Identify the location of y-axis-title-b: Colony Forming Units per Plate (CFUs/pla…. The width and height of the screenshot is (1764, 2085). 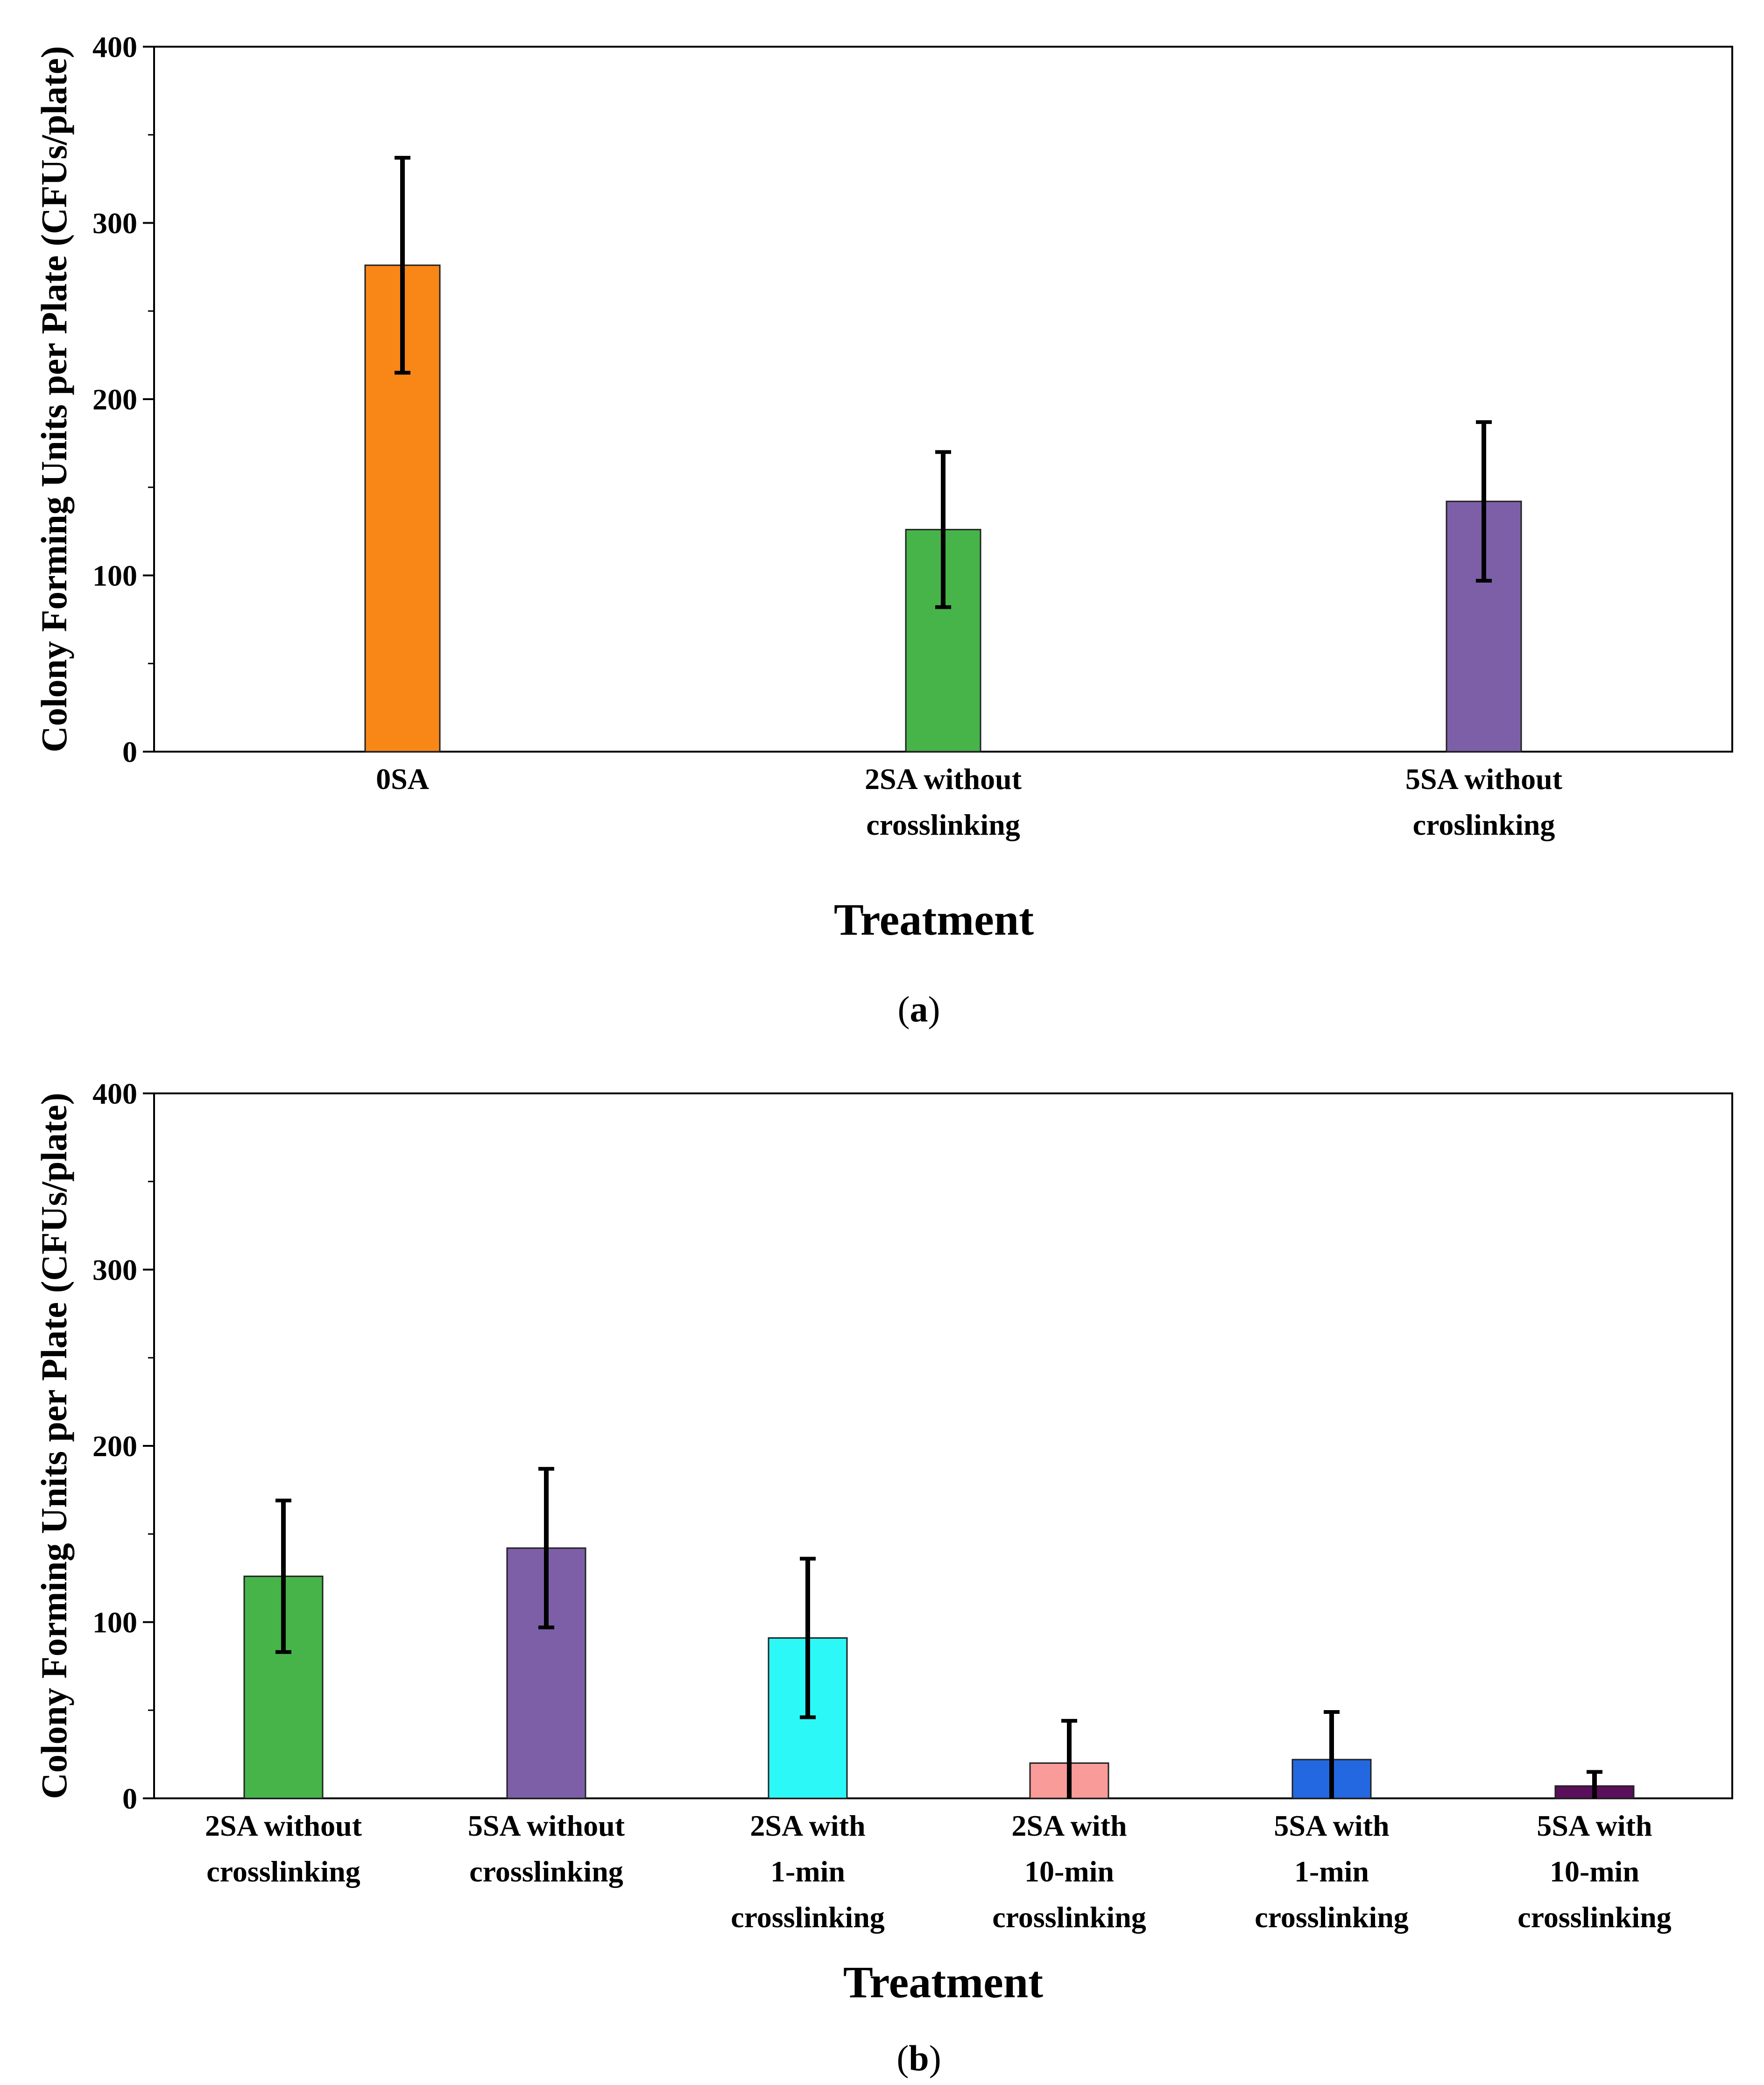
(54, 1446).